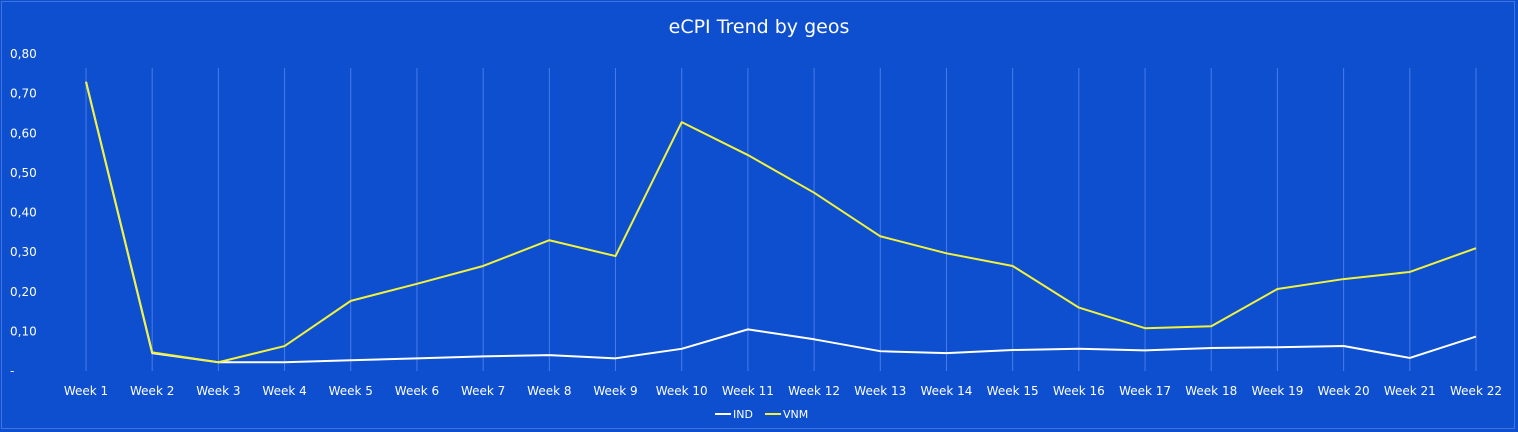 The image size is (1518, 432). Describe the element at coordinates (23, 173) in the screenshot. I see `y-tick-label: 0,50` at that location.